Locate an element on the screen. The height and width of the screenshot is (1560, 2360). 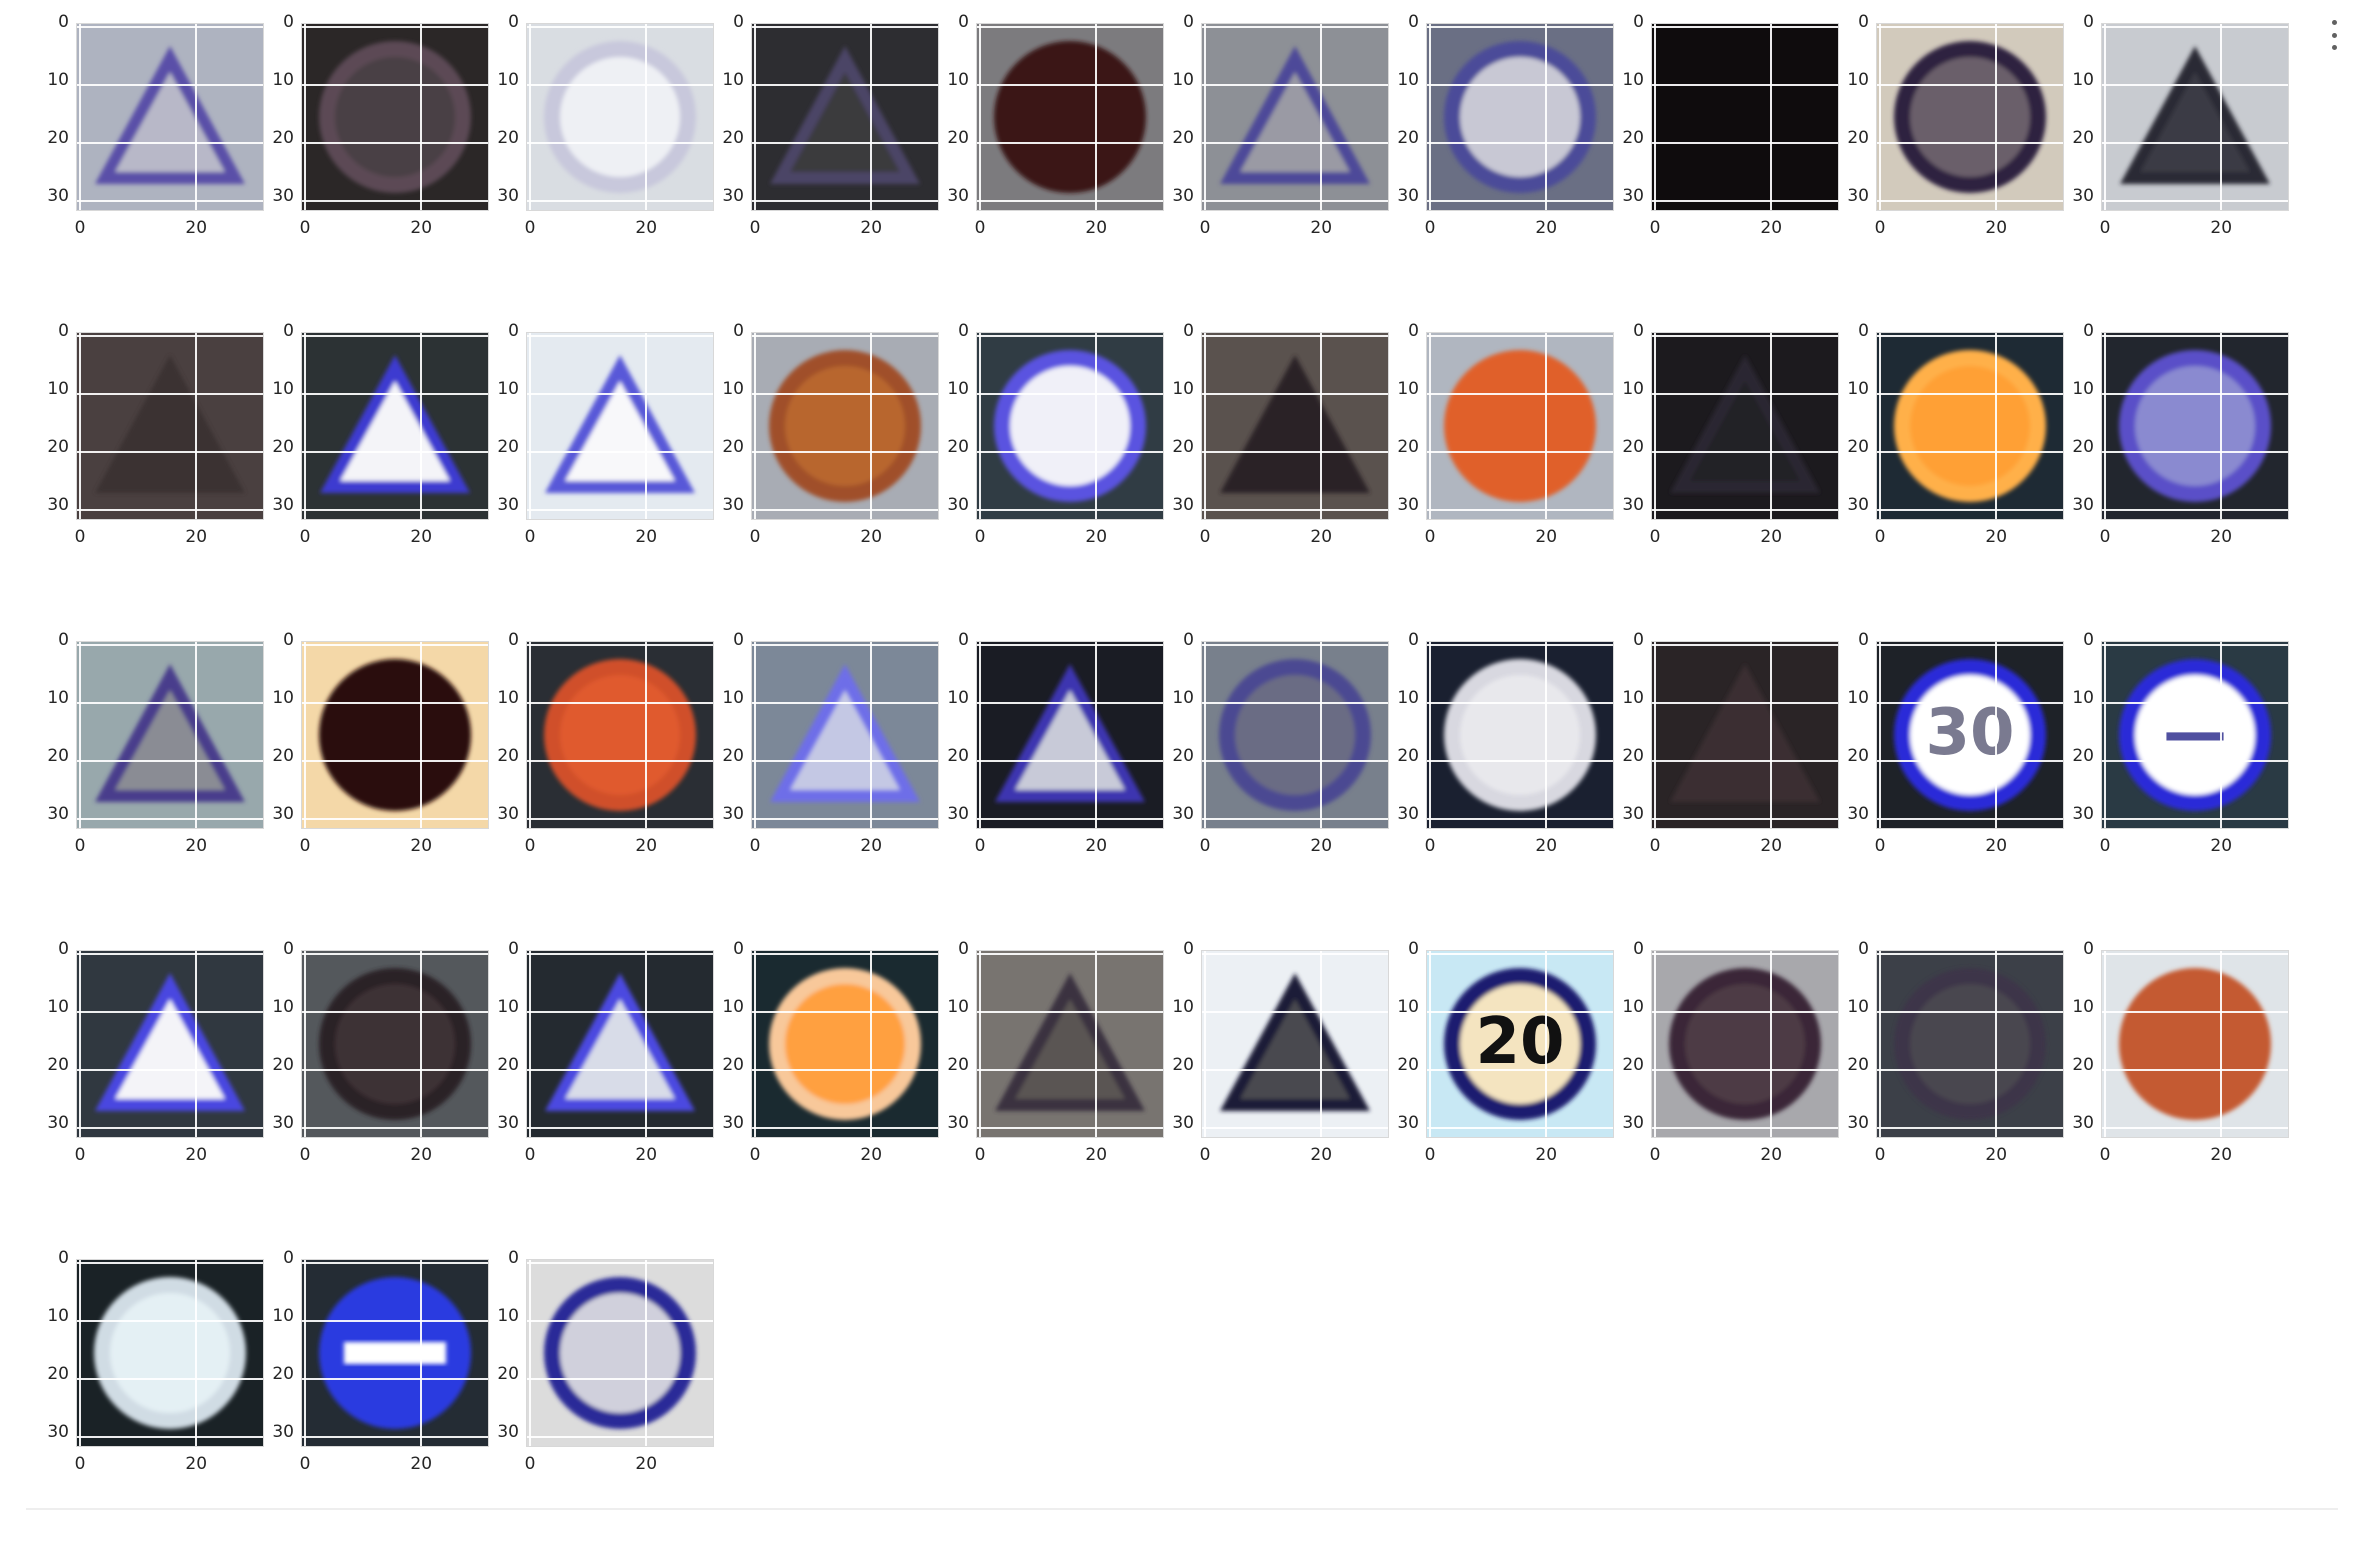
more-options-icon is located at coordinates (2334, 35).